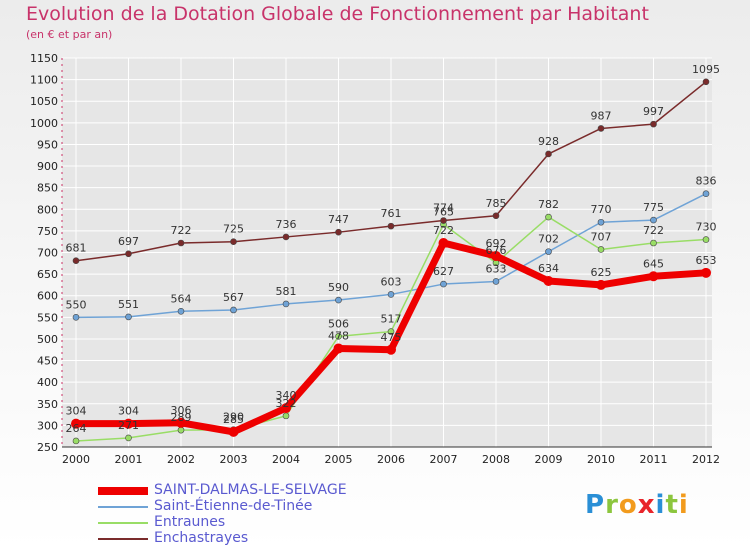  I want to click on data-label: 761, so click(391, 213).